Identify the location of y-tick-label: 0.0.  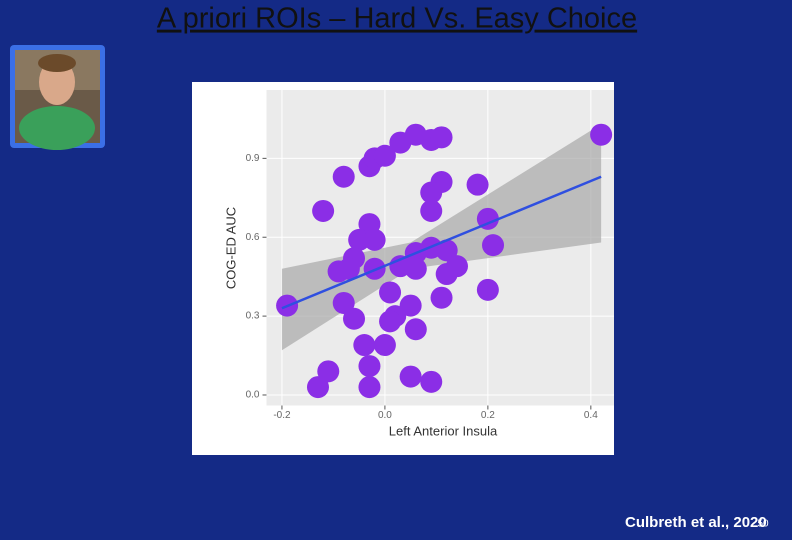
(253, 395).